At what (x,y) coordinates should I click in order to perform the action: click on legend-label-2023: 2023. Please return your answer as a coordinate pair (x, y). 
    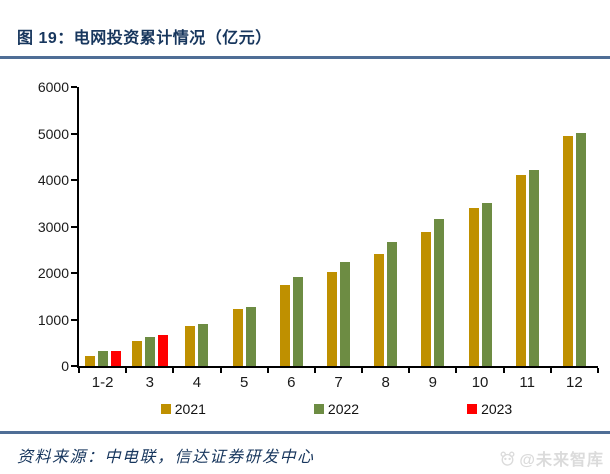
    Looking at the image, I should click on (497, 409).